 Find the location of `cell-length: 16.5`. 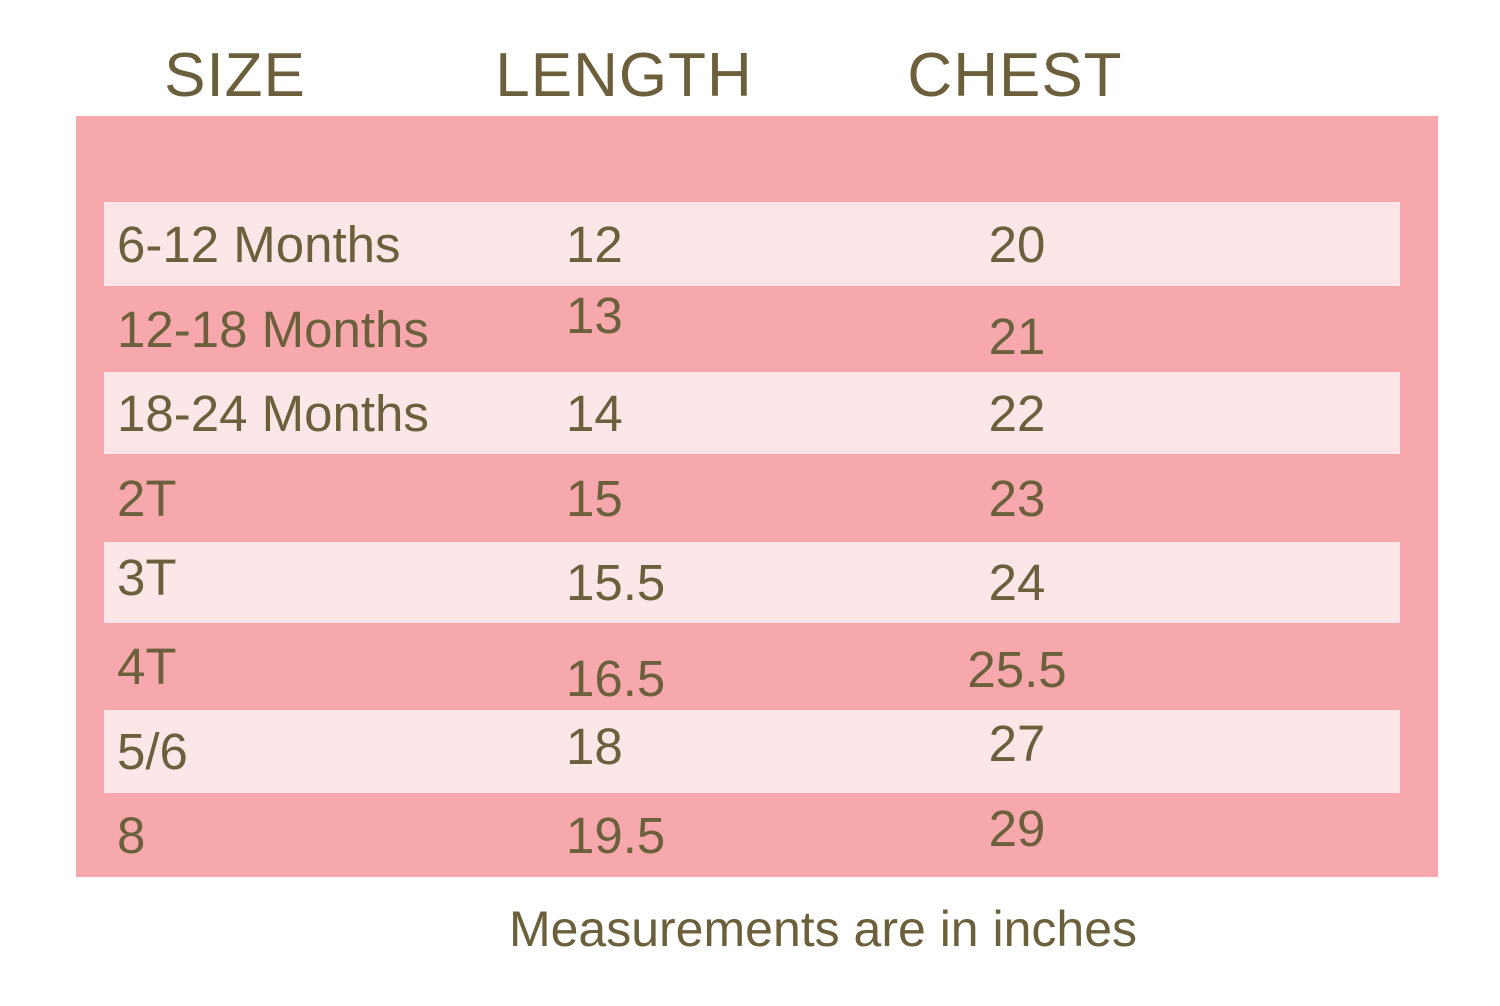

cell-length: 16.5 is located at coordinates (616, 678).